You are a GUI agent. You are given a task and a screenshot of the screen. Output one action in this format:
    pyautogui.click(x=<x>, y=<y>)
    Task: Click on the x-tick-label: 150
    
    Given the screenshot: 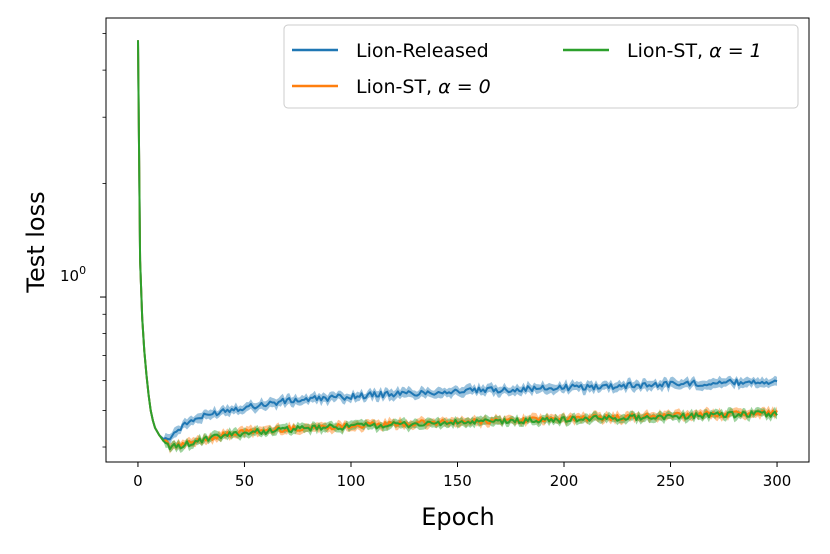 What is the action you would take?
    pyautogui.click(x=457, y=481)
    